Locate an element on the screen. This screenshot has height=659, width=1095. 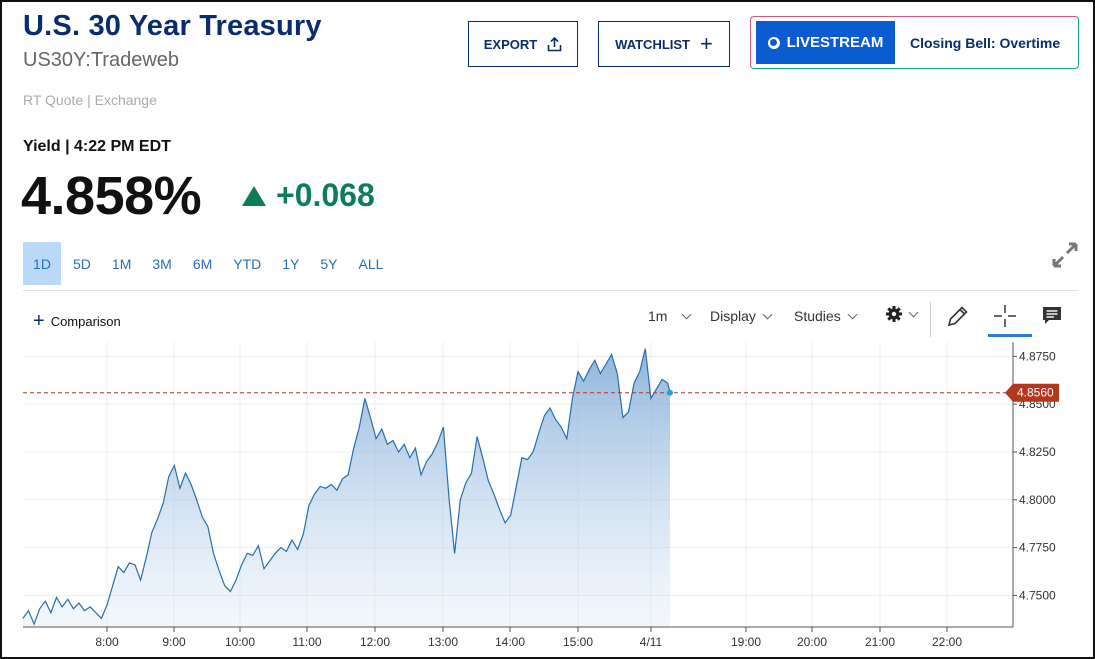
studies-label: Studies is located at coordinates (817, 316).